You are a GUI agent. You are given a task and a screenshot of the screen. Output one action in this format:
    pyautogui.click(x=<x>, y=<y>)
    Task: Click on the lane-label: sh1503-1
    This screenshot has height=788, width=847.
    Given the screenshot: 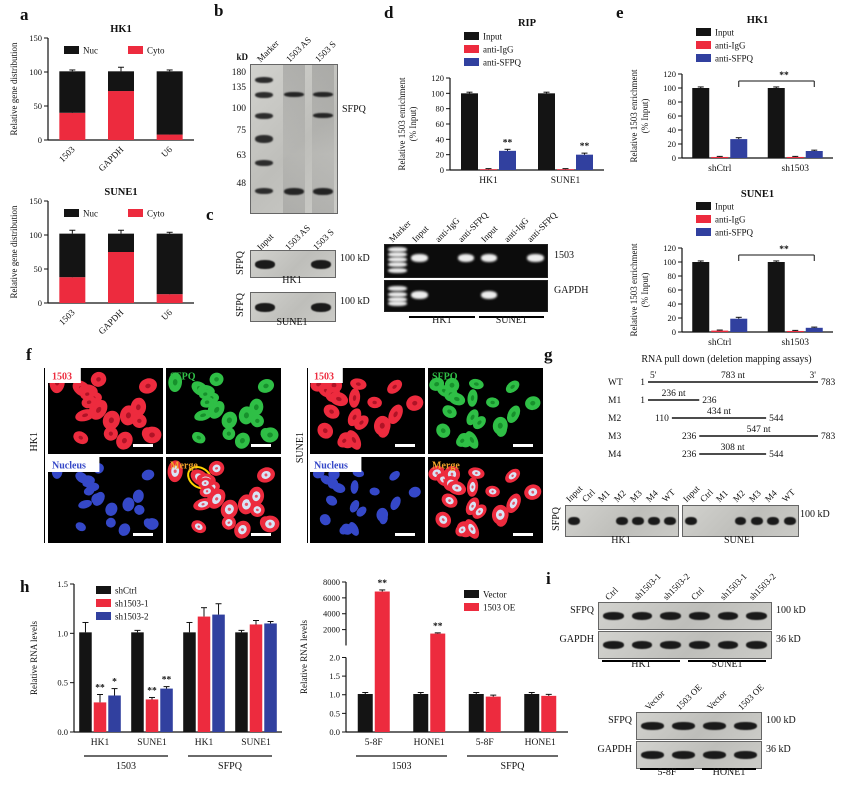 What is the action you would take?
    pyautogui.click(x=647, y=586)
    